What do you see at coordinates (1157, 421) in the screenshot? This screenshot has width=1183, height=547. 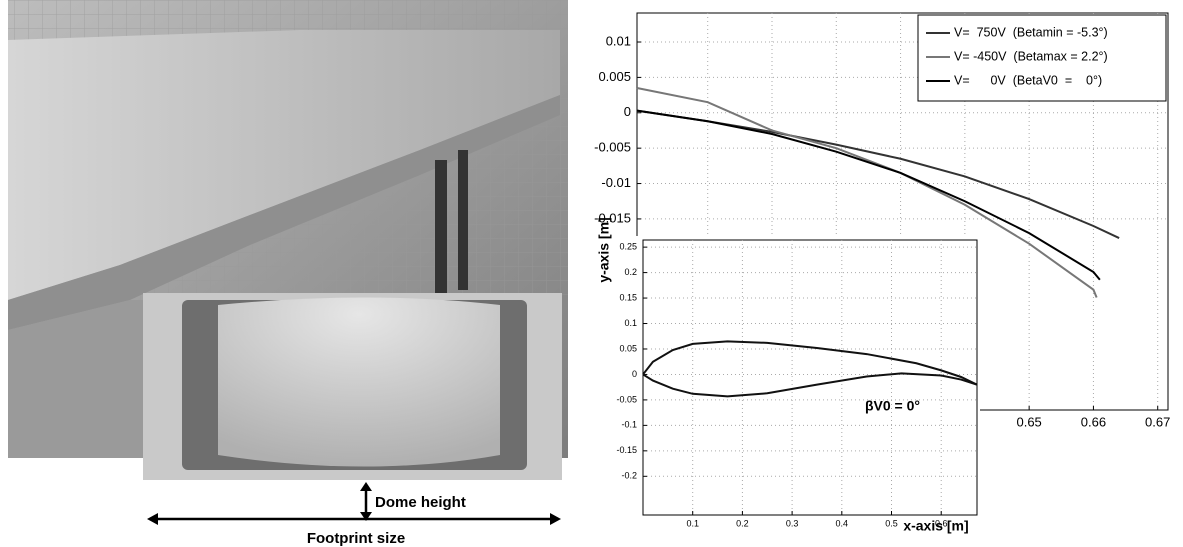 I see `x-tick-label: 0.67` at bounding box center [1157, 421].